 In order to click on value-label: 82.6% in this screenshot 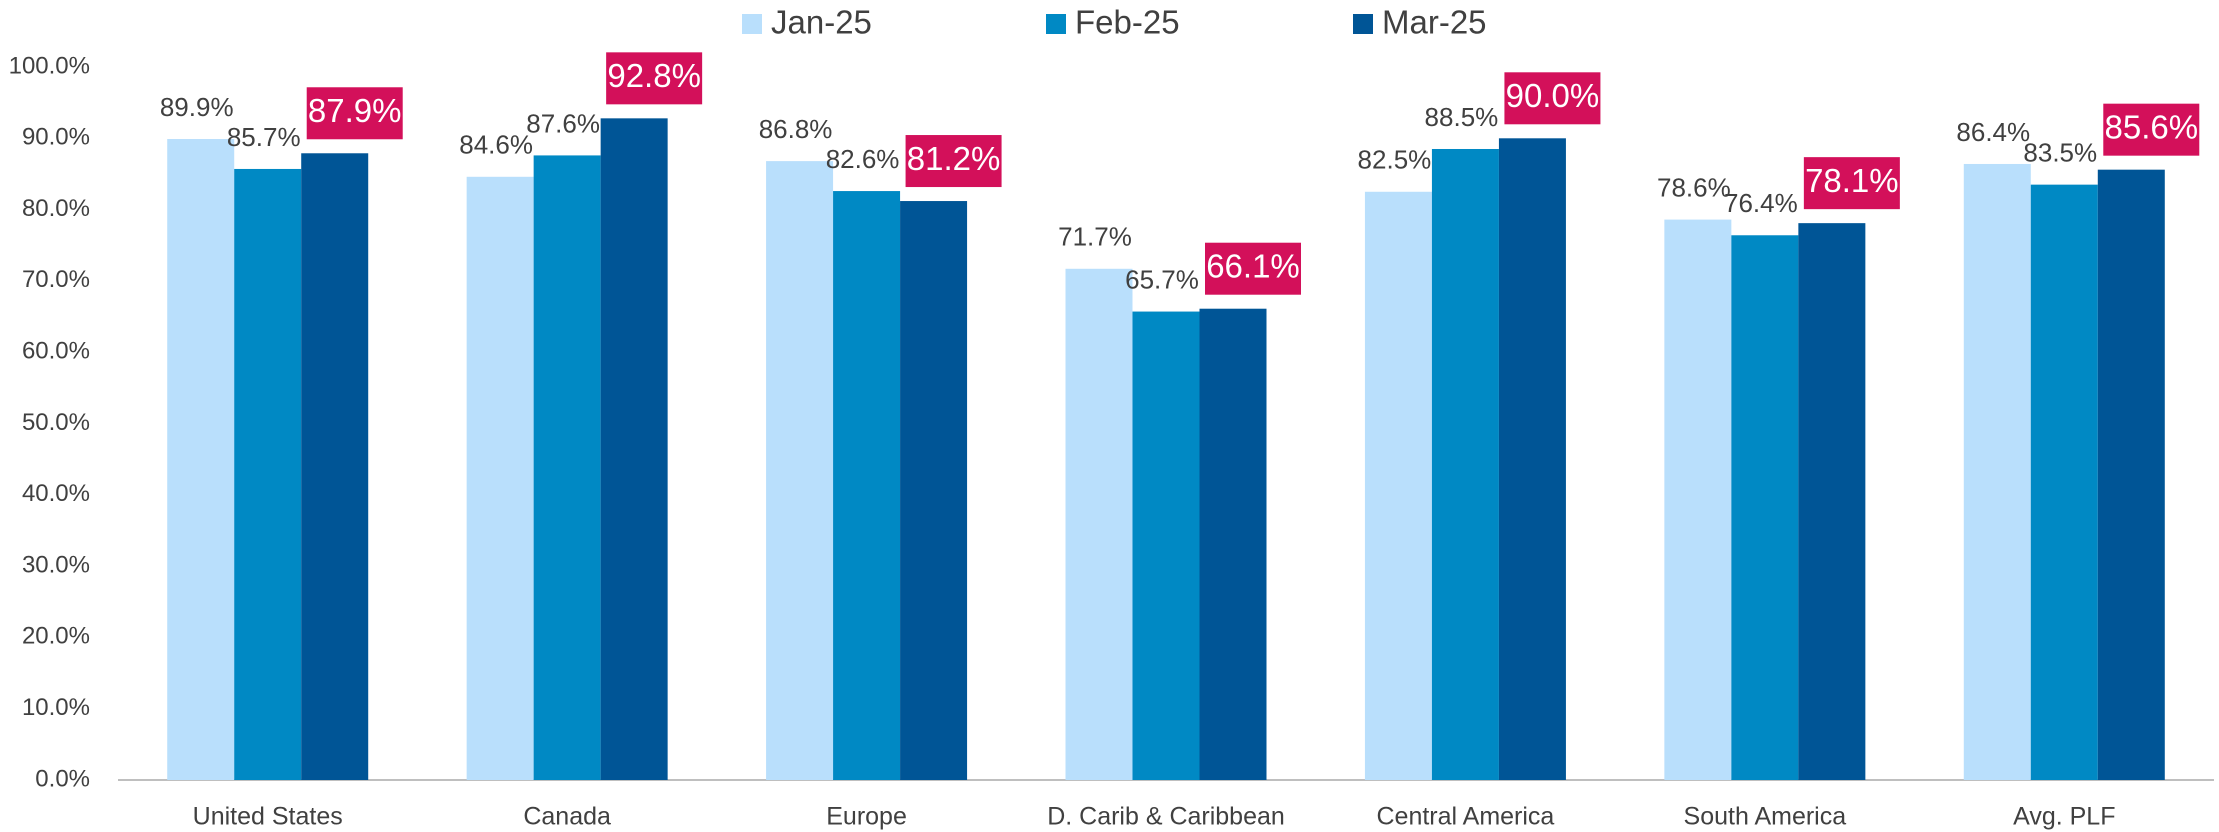, I will do `click(863, 159)`.